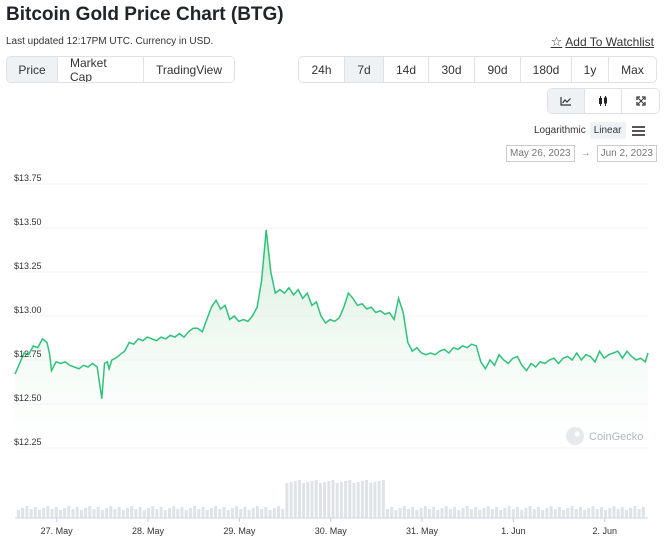 The height and width of the screenshot is (541, 665). Describe the element at coordinates (602, 42) in the screenshot. I see `add-to-watchlist-link: ☆ Add To Watchlist` at that location.